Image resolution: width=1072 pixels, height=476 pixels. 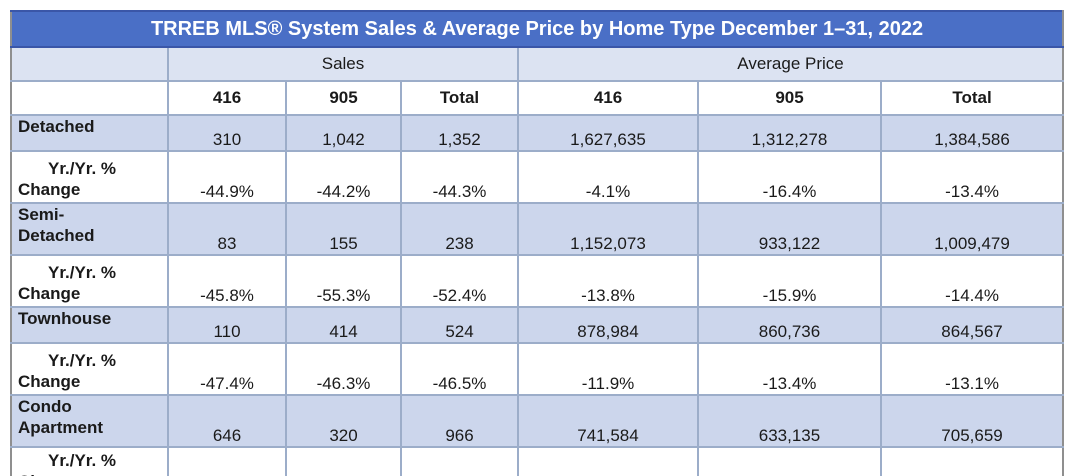 I want to click on cell-sales-905: 320, so click(x=343, y=421).